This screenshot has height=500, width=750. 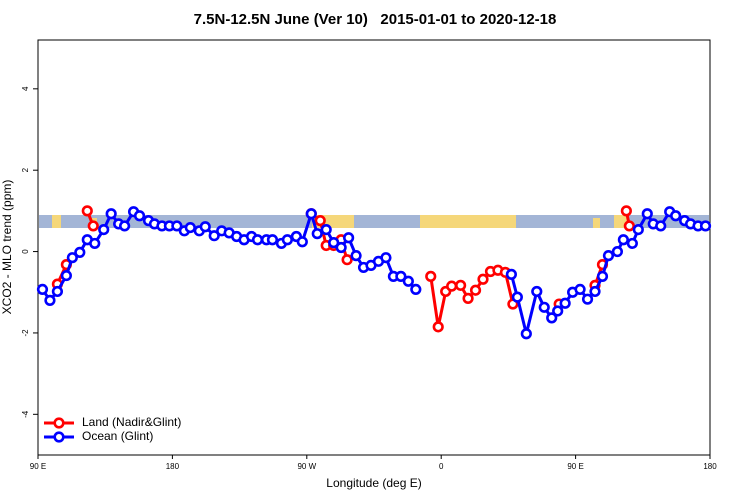 What do you see at coordinates (306, 466) in the screenshot?
I see `x-tick-label: 90 W` at bounding box center [306, 466].